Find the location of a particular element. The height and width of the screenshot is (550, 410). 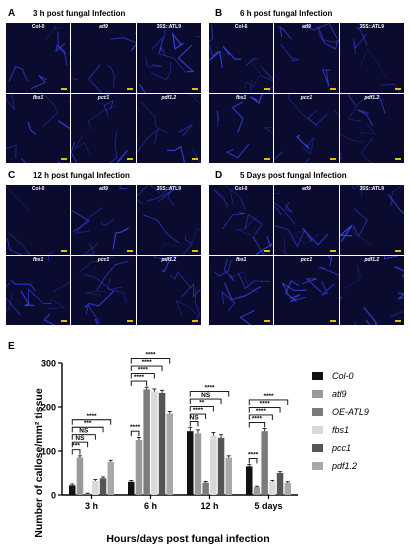

micrograph-tile: Col-0 is located at coordinates (38, 58).